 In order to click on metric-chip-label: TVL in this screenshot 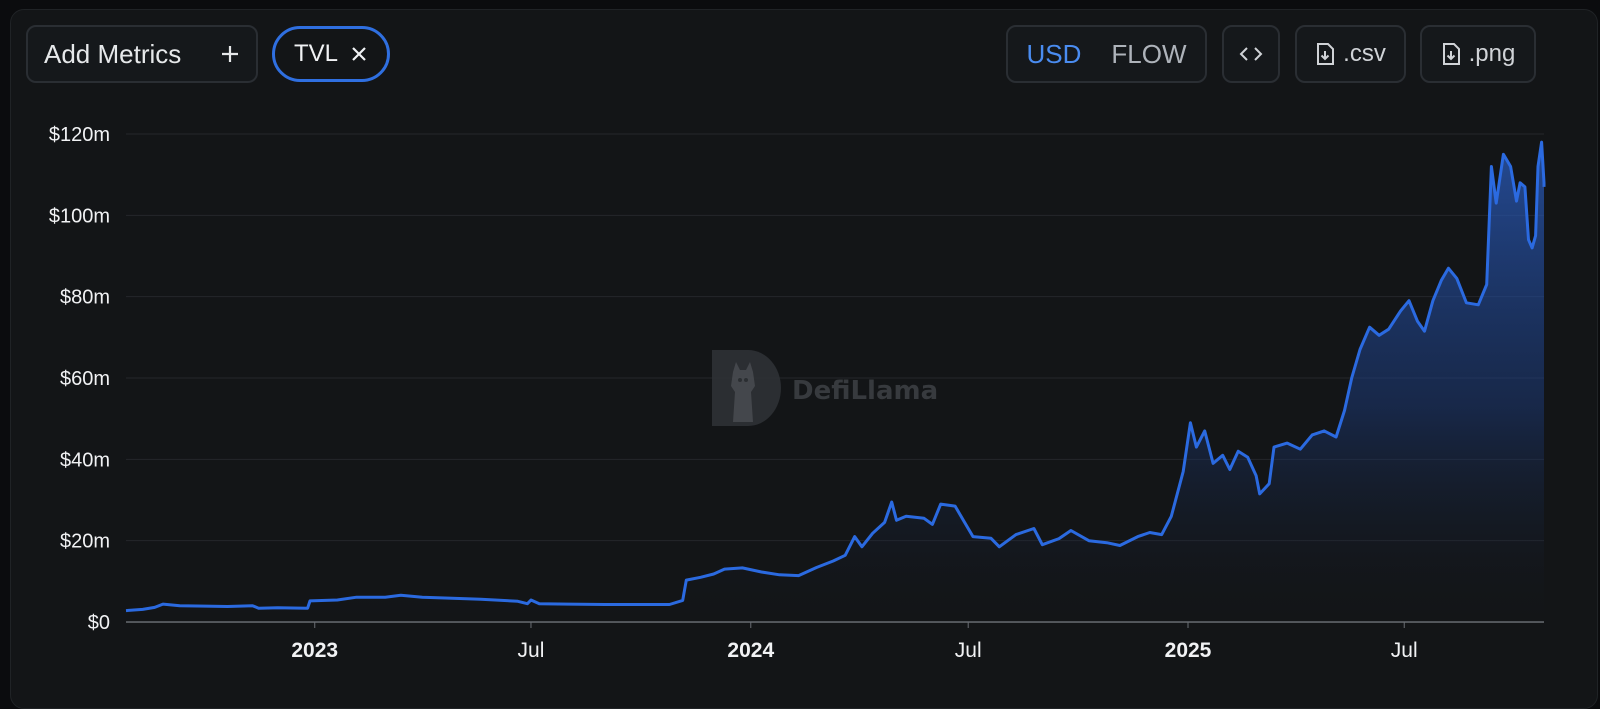, I will do `click(315, 53)`.